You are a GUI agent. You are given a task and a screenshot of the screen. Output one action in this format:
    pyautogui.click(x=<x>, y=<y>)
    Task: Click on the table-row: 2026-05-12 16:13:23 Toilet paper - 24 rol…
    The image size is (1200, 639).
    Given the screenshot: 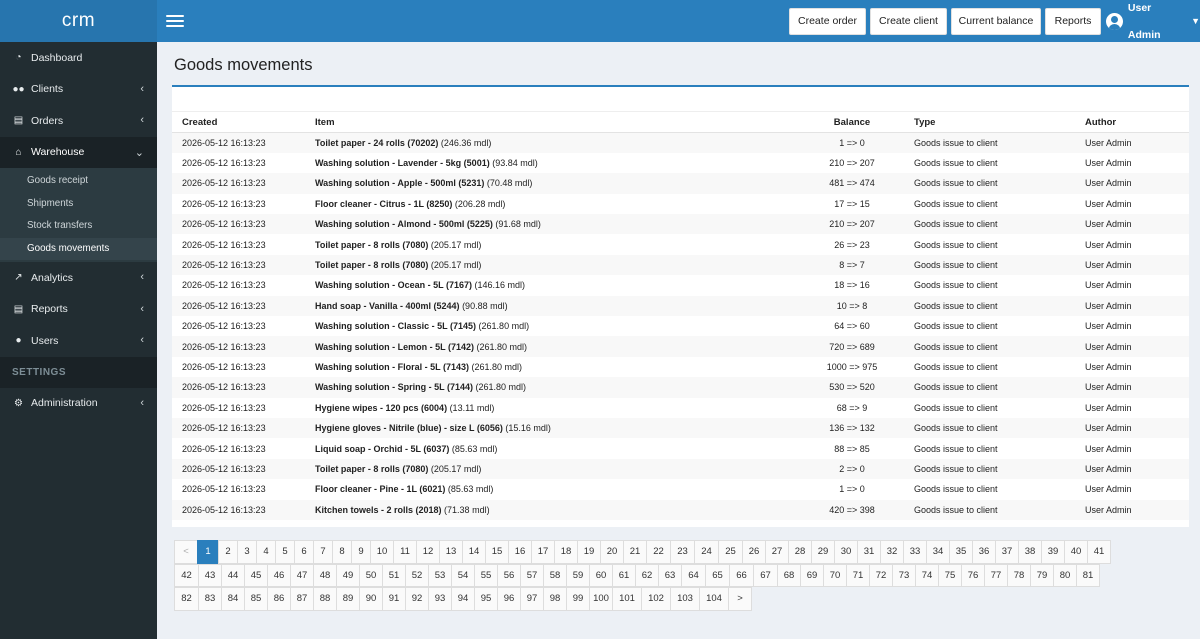 What is the action you would take?
    pyautogui.click(x=680, y=142)
    